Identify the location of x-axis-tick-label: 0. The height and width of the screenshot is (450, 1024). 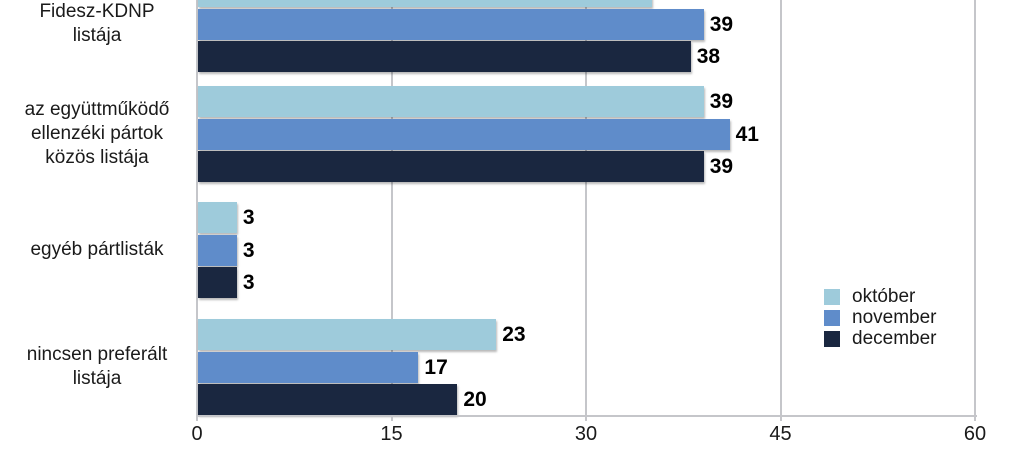
(197, 434).